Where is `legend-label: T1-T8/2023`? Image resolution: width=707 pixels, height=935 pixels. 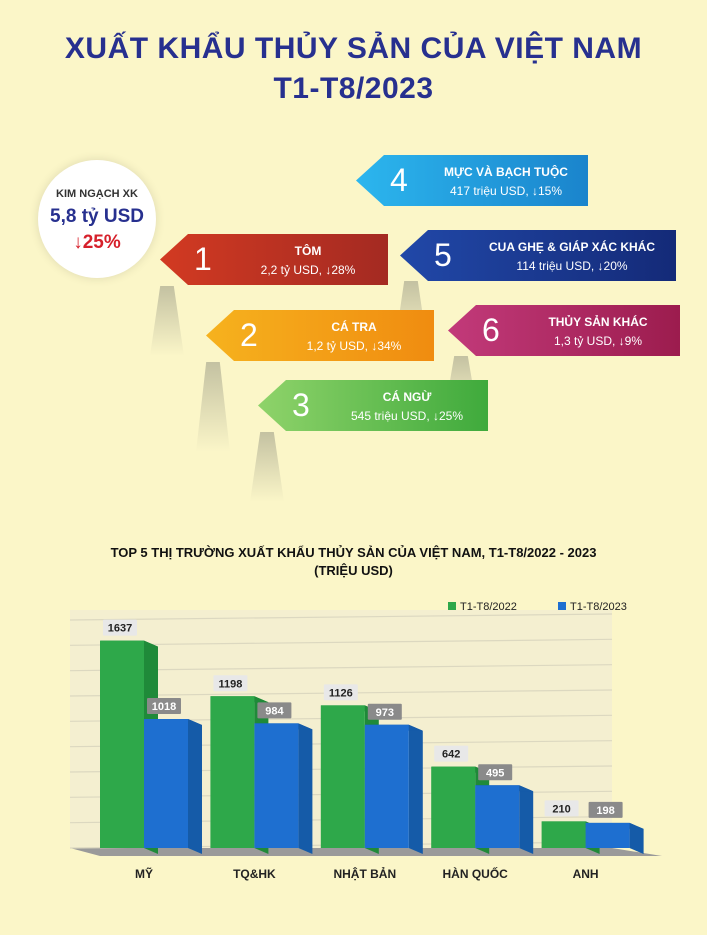
legend-label: T1-T8/2023 is located at coordinates (598, 607).